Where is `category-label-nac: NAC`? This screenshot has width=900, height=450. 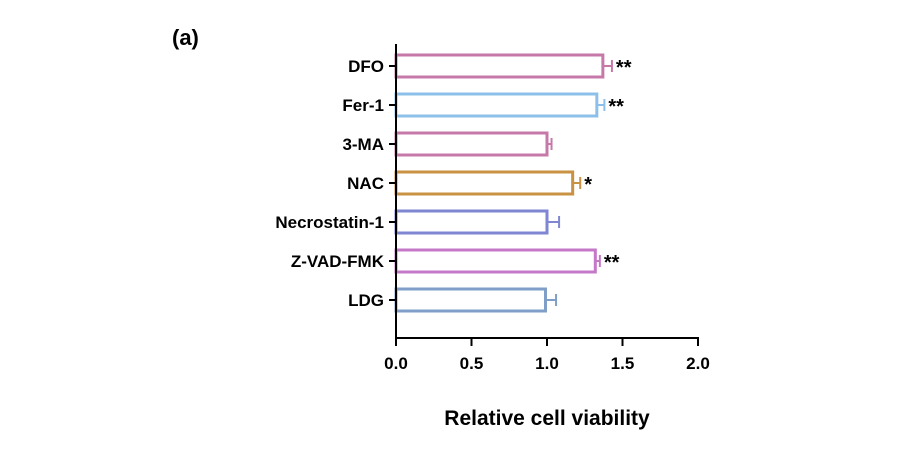 category-label-nac: NAC is located at coordinates (365, 183).